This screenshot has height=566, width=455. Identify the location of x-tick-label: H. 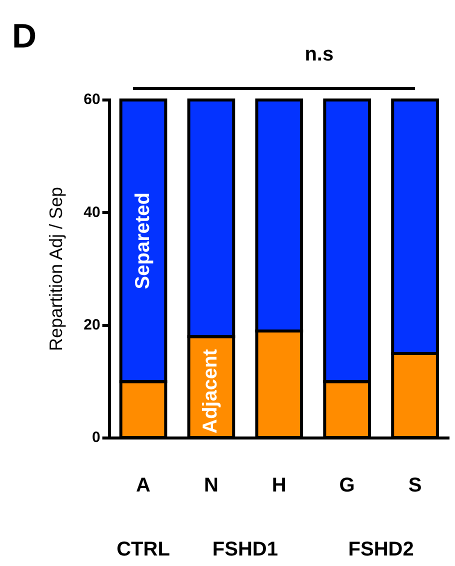
(279, 485).